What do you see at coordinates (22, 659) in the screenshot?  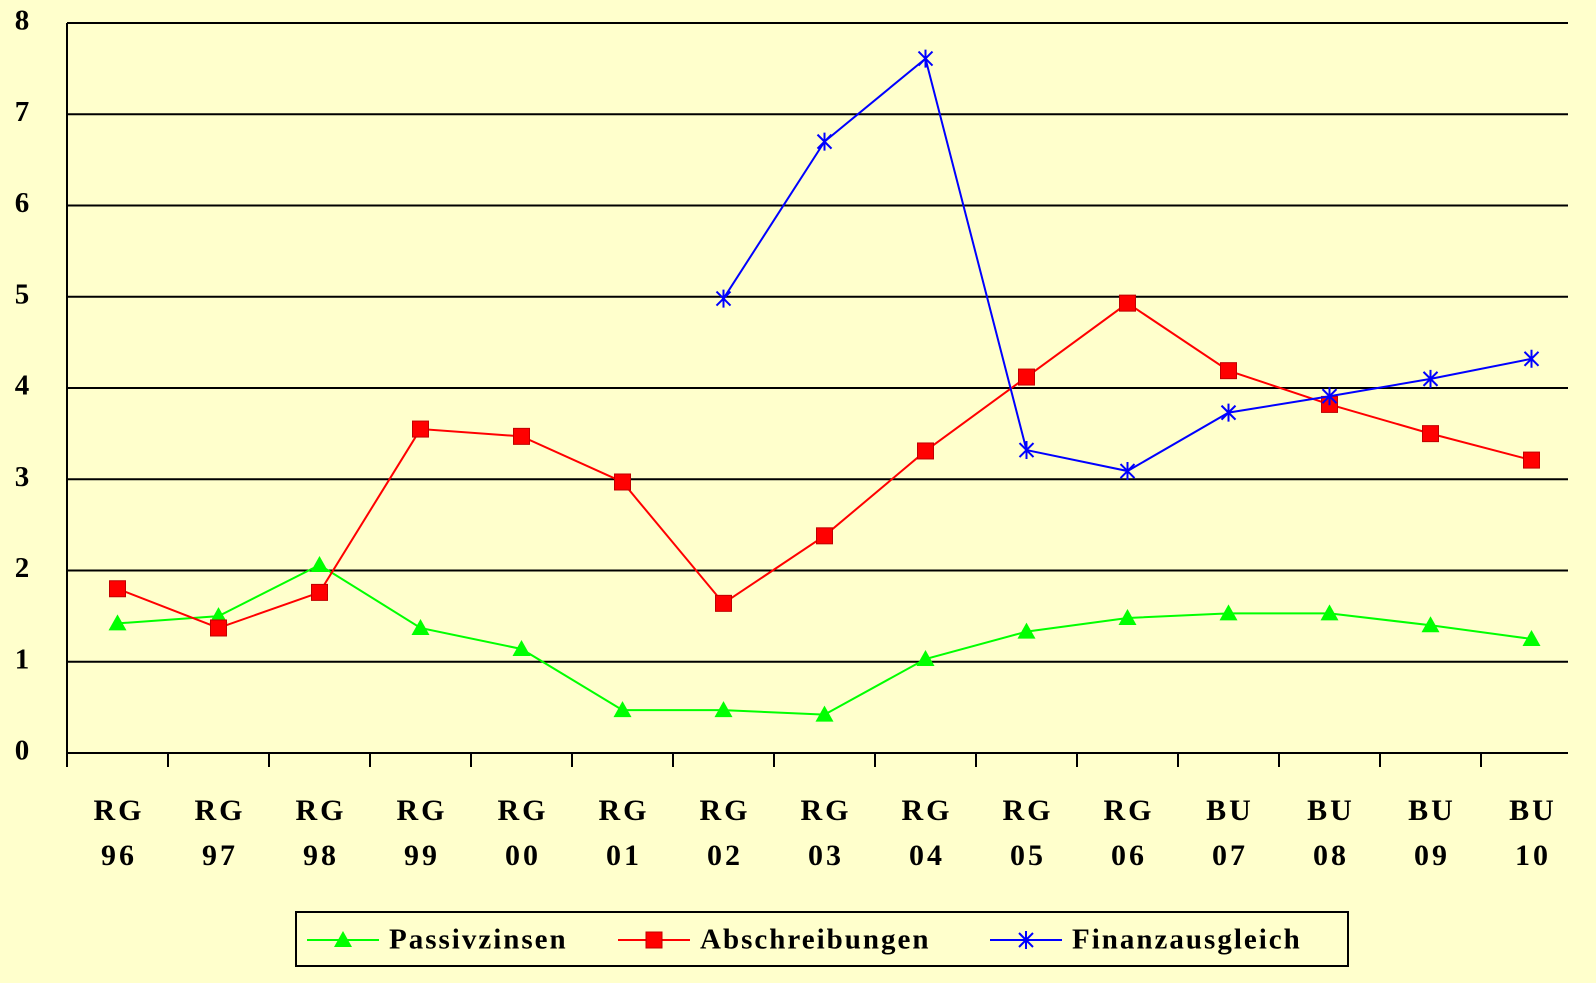 I see `y-tick-label: 1` at bounding box center [22, 659].